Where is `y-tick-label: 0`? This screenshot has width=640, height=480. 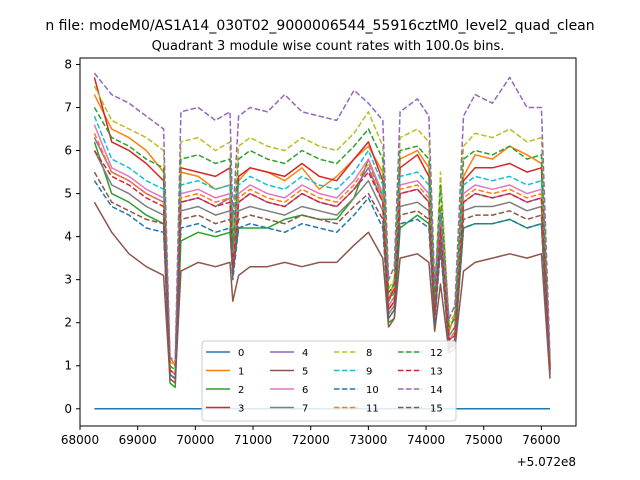
y-tick-label: 0 is located at coordinates (68, 409).